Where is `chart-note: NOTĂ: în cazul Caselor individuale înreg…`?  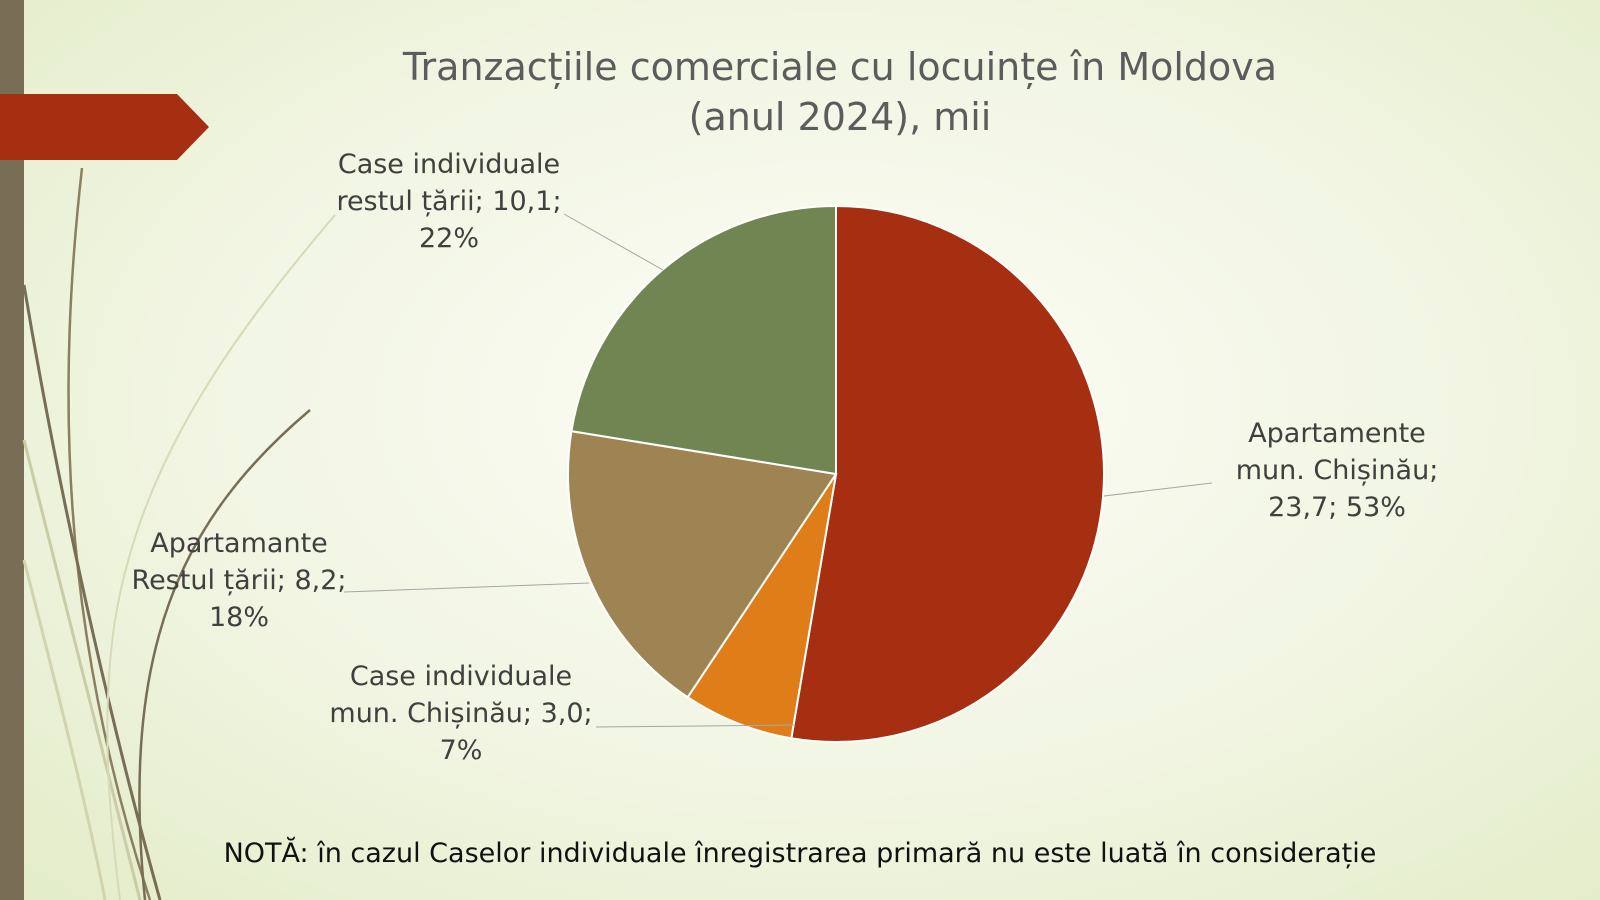
chart-note: NOTĂ: în cazul Caselor individuale înreg… is located at coordinates (800, 853).